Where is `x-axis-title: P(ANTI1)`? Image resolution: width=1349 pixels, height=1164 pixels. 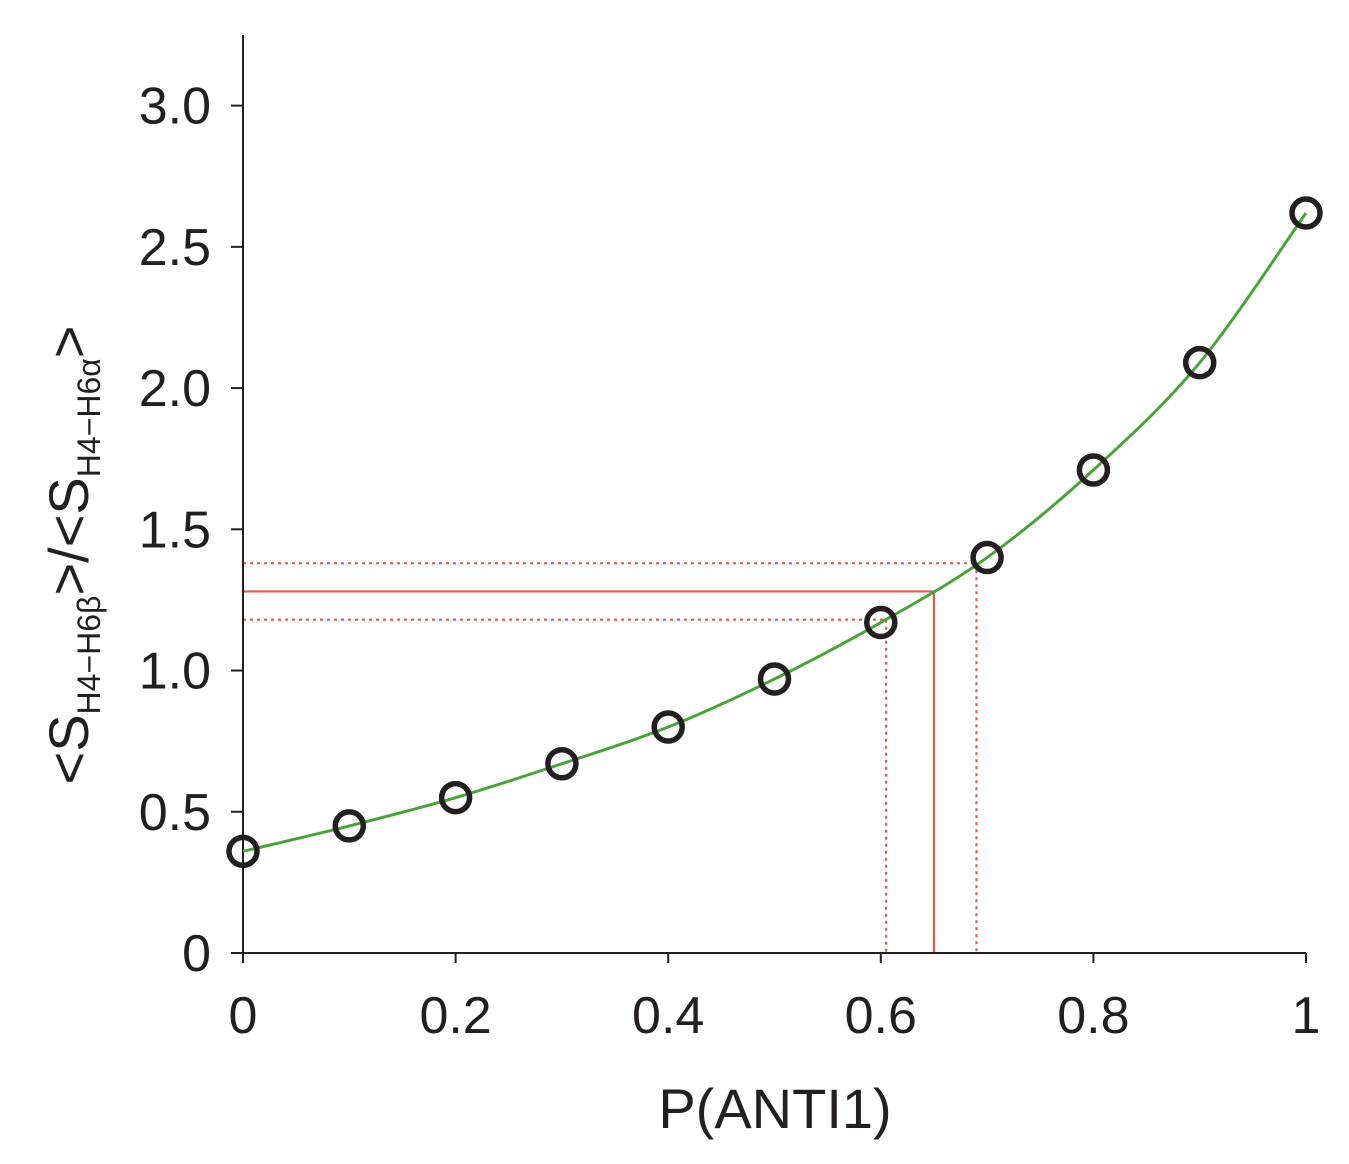 x-axis-title: P(ANTI1) is located at coordinates (774, 1108).